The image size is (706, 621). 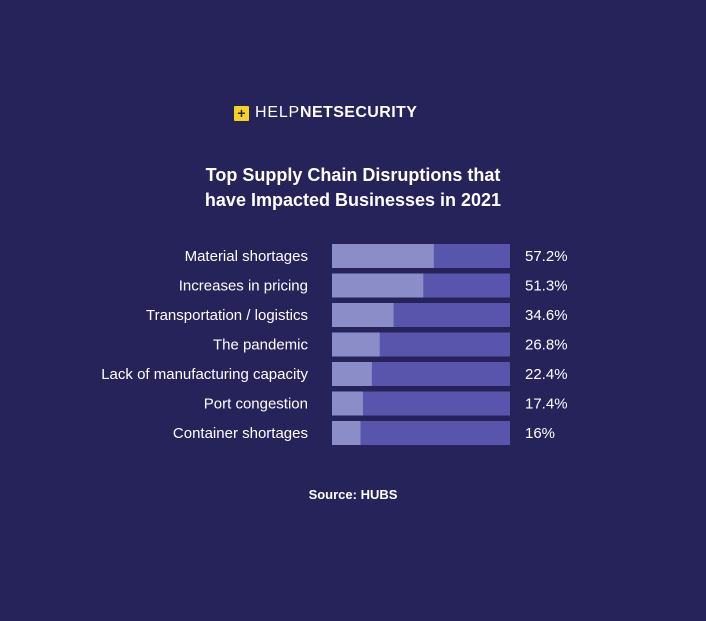 What do you see at coordinates (277, 112) in the screenshot?
I see `logo-text-help: HELP` at bounding box center [277, 112].